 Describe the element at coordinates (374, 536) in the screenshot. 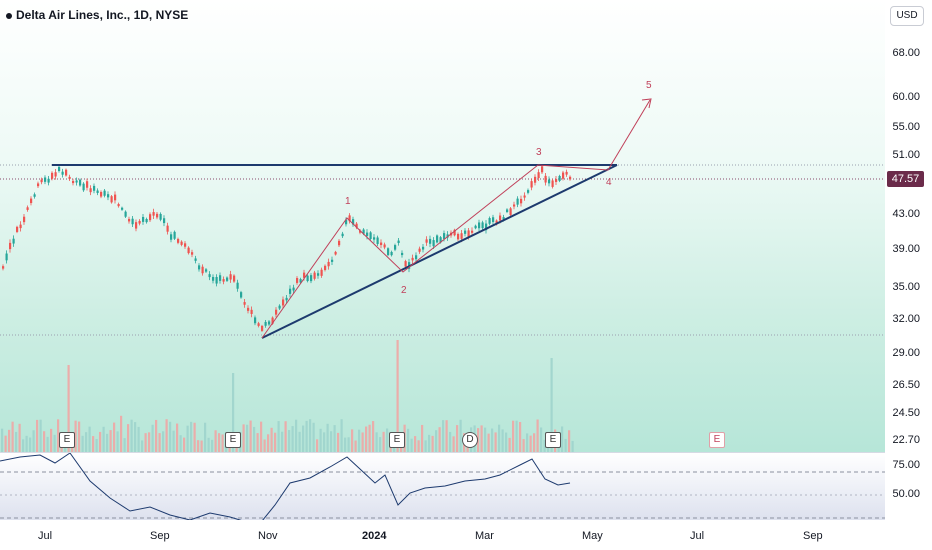

I see `time-label: 2024` at that location.